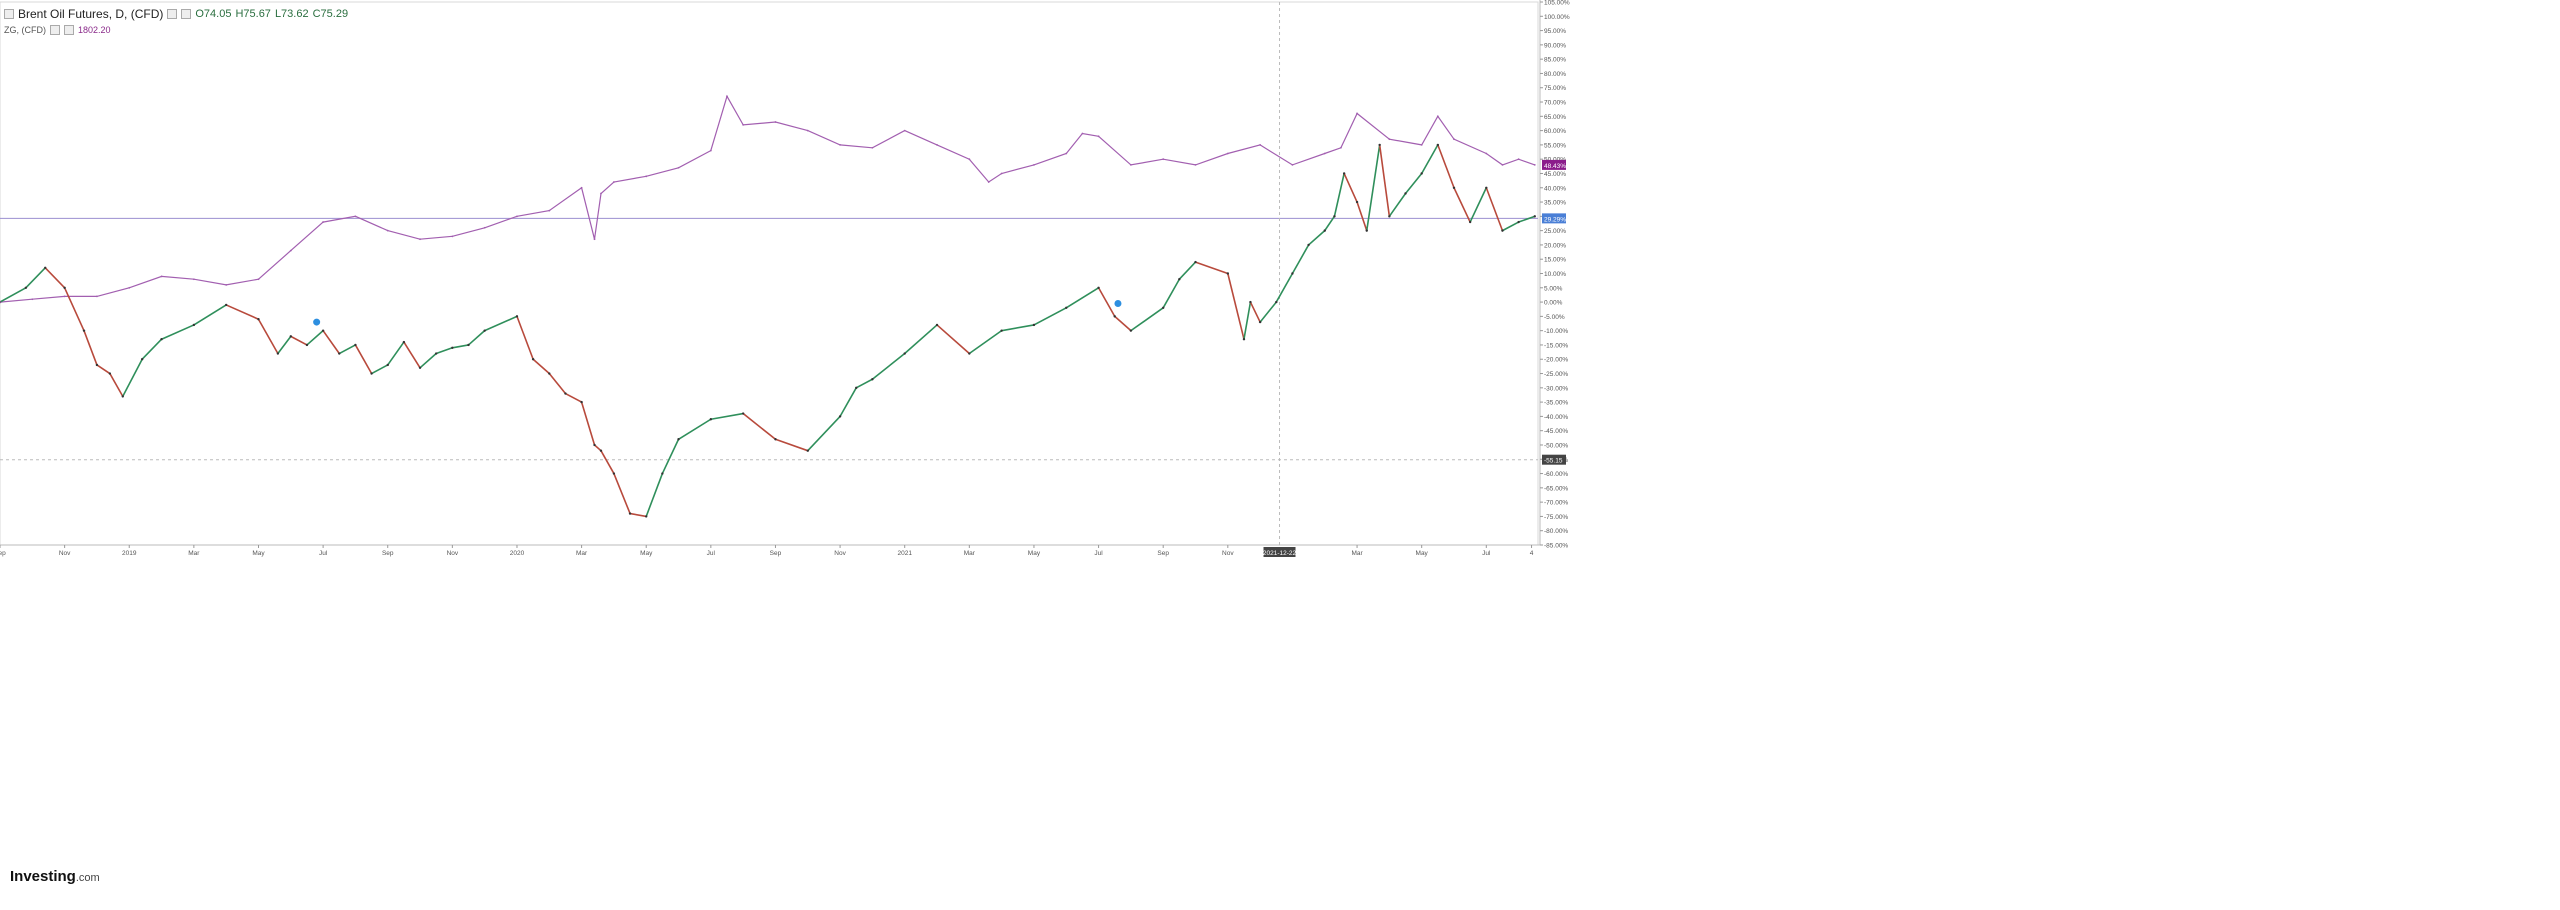  I want to click on y-tick-label: 85.00%, so click(1555, 60).